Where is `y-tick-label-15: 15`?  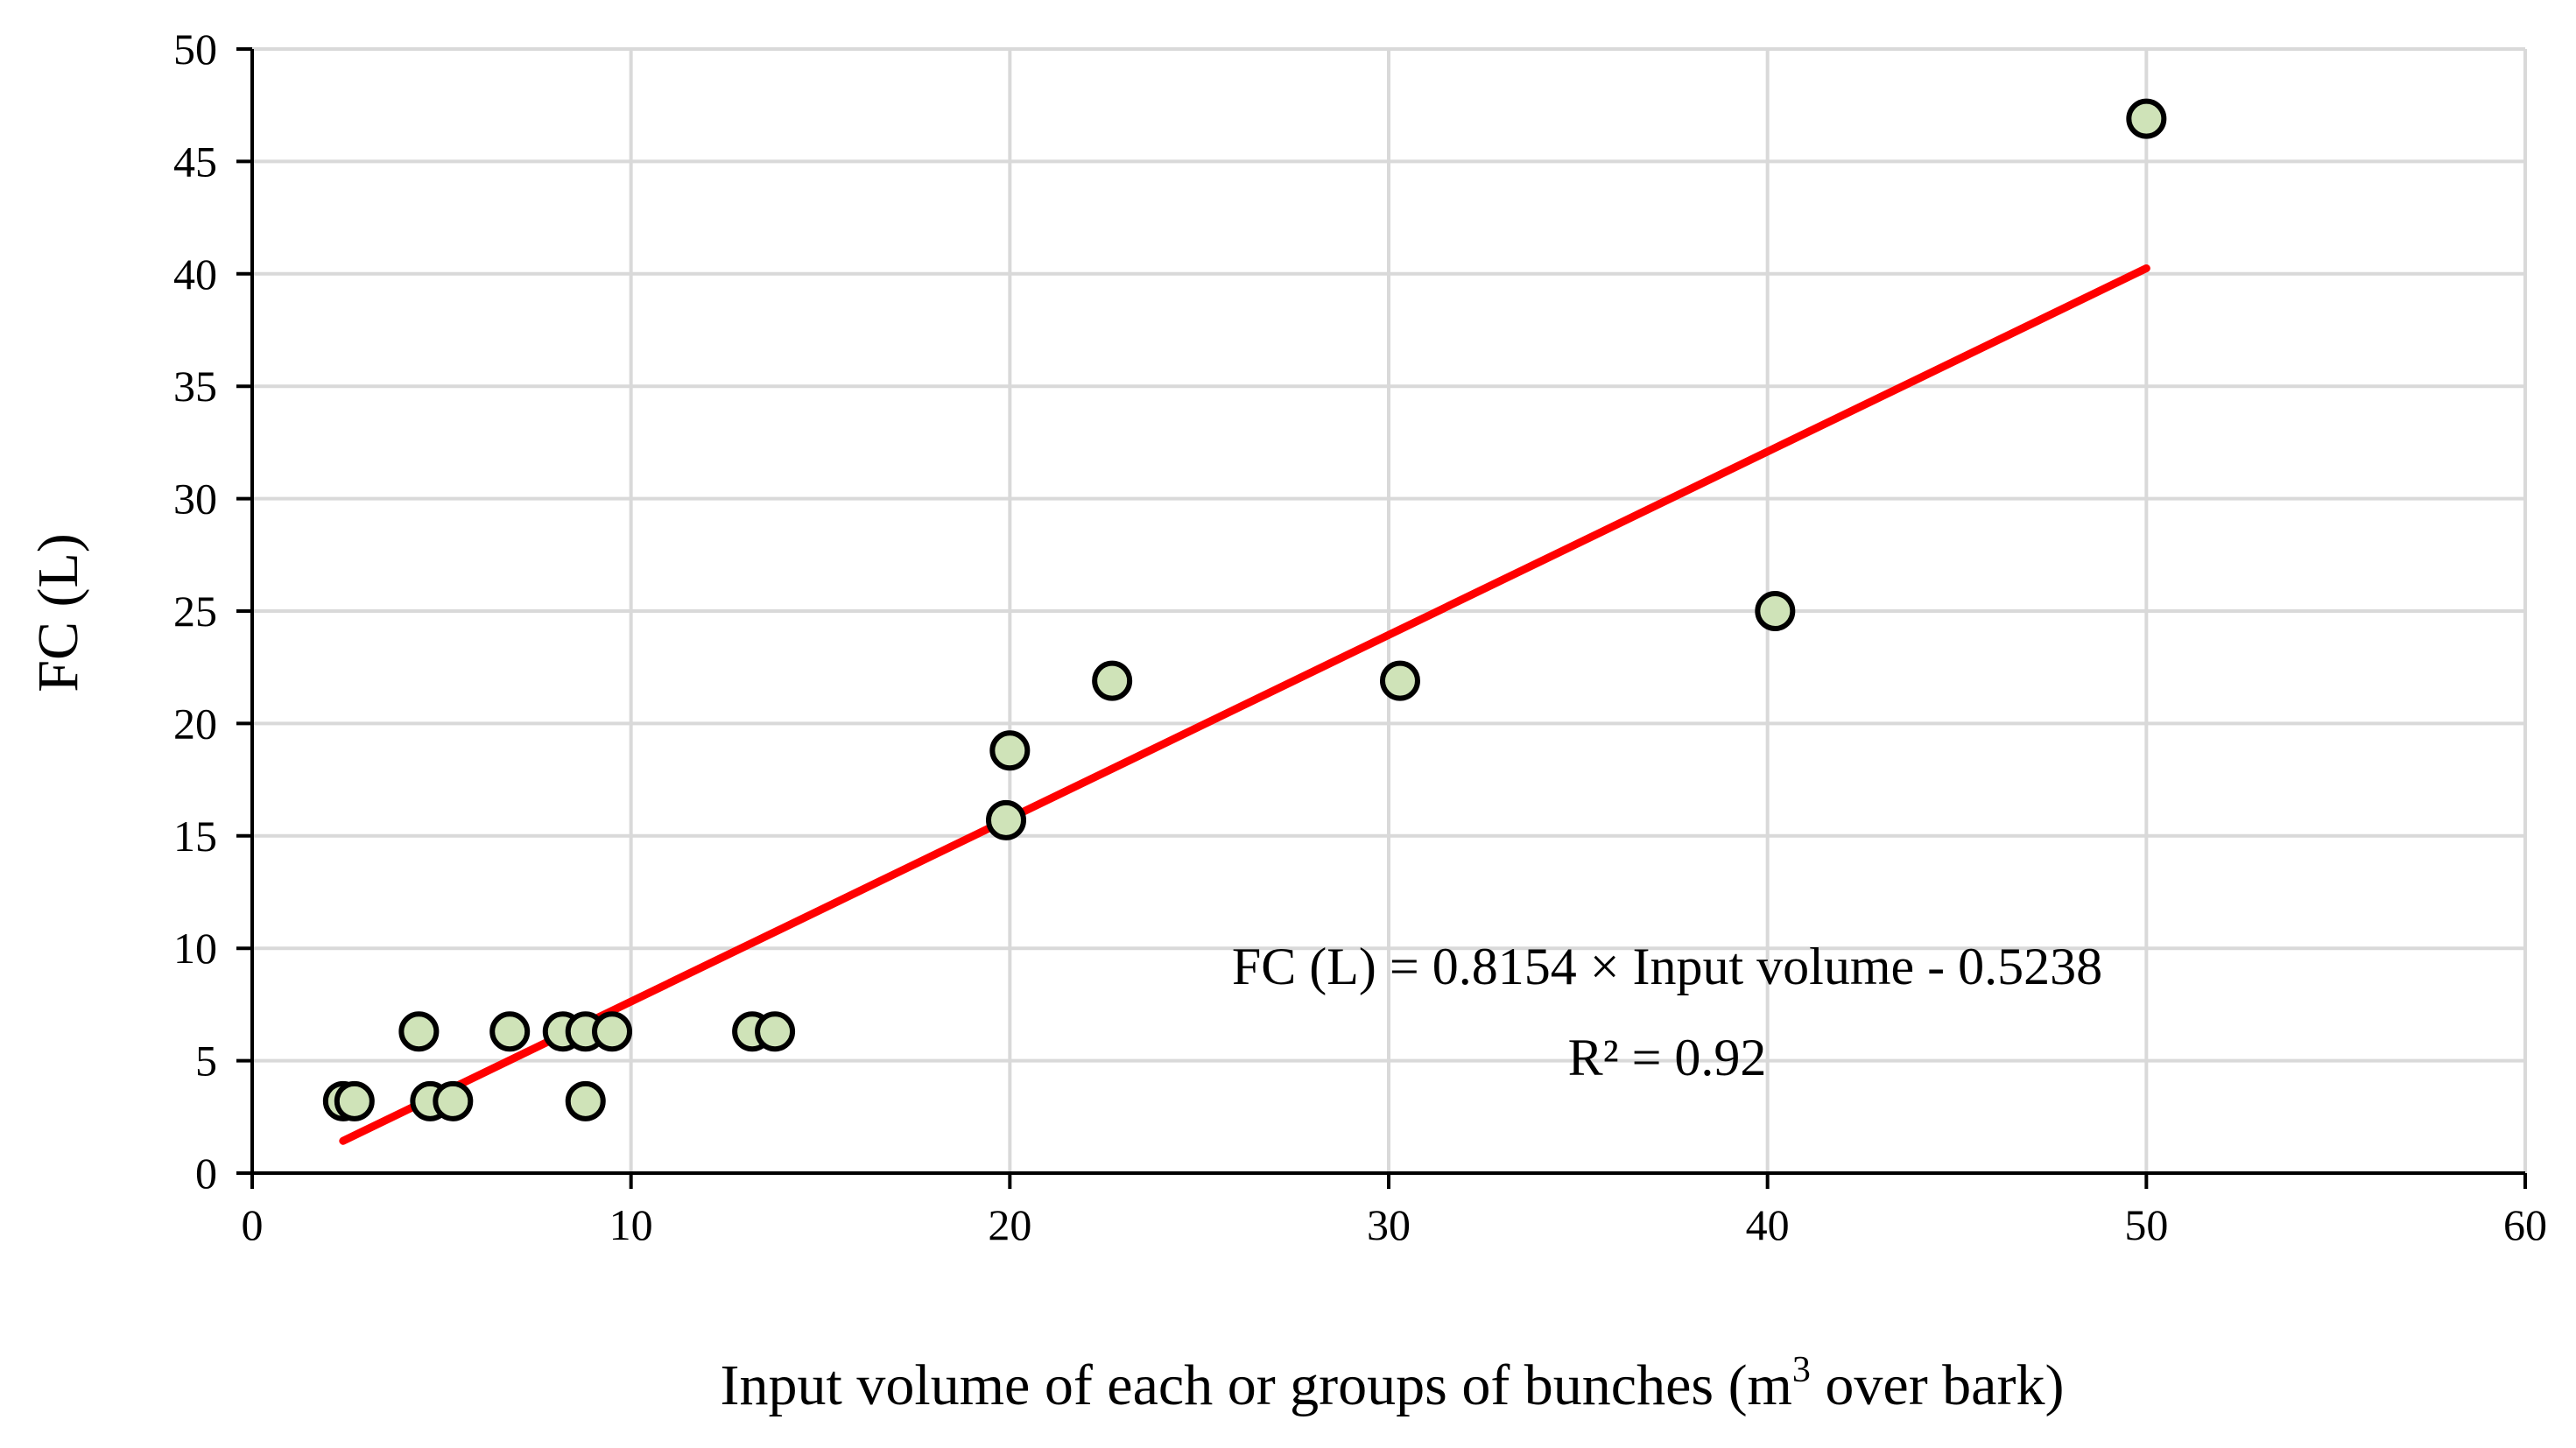 y-tick-label-15: 15 is located at coordinates (195, 836).